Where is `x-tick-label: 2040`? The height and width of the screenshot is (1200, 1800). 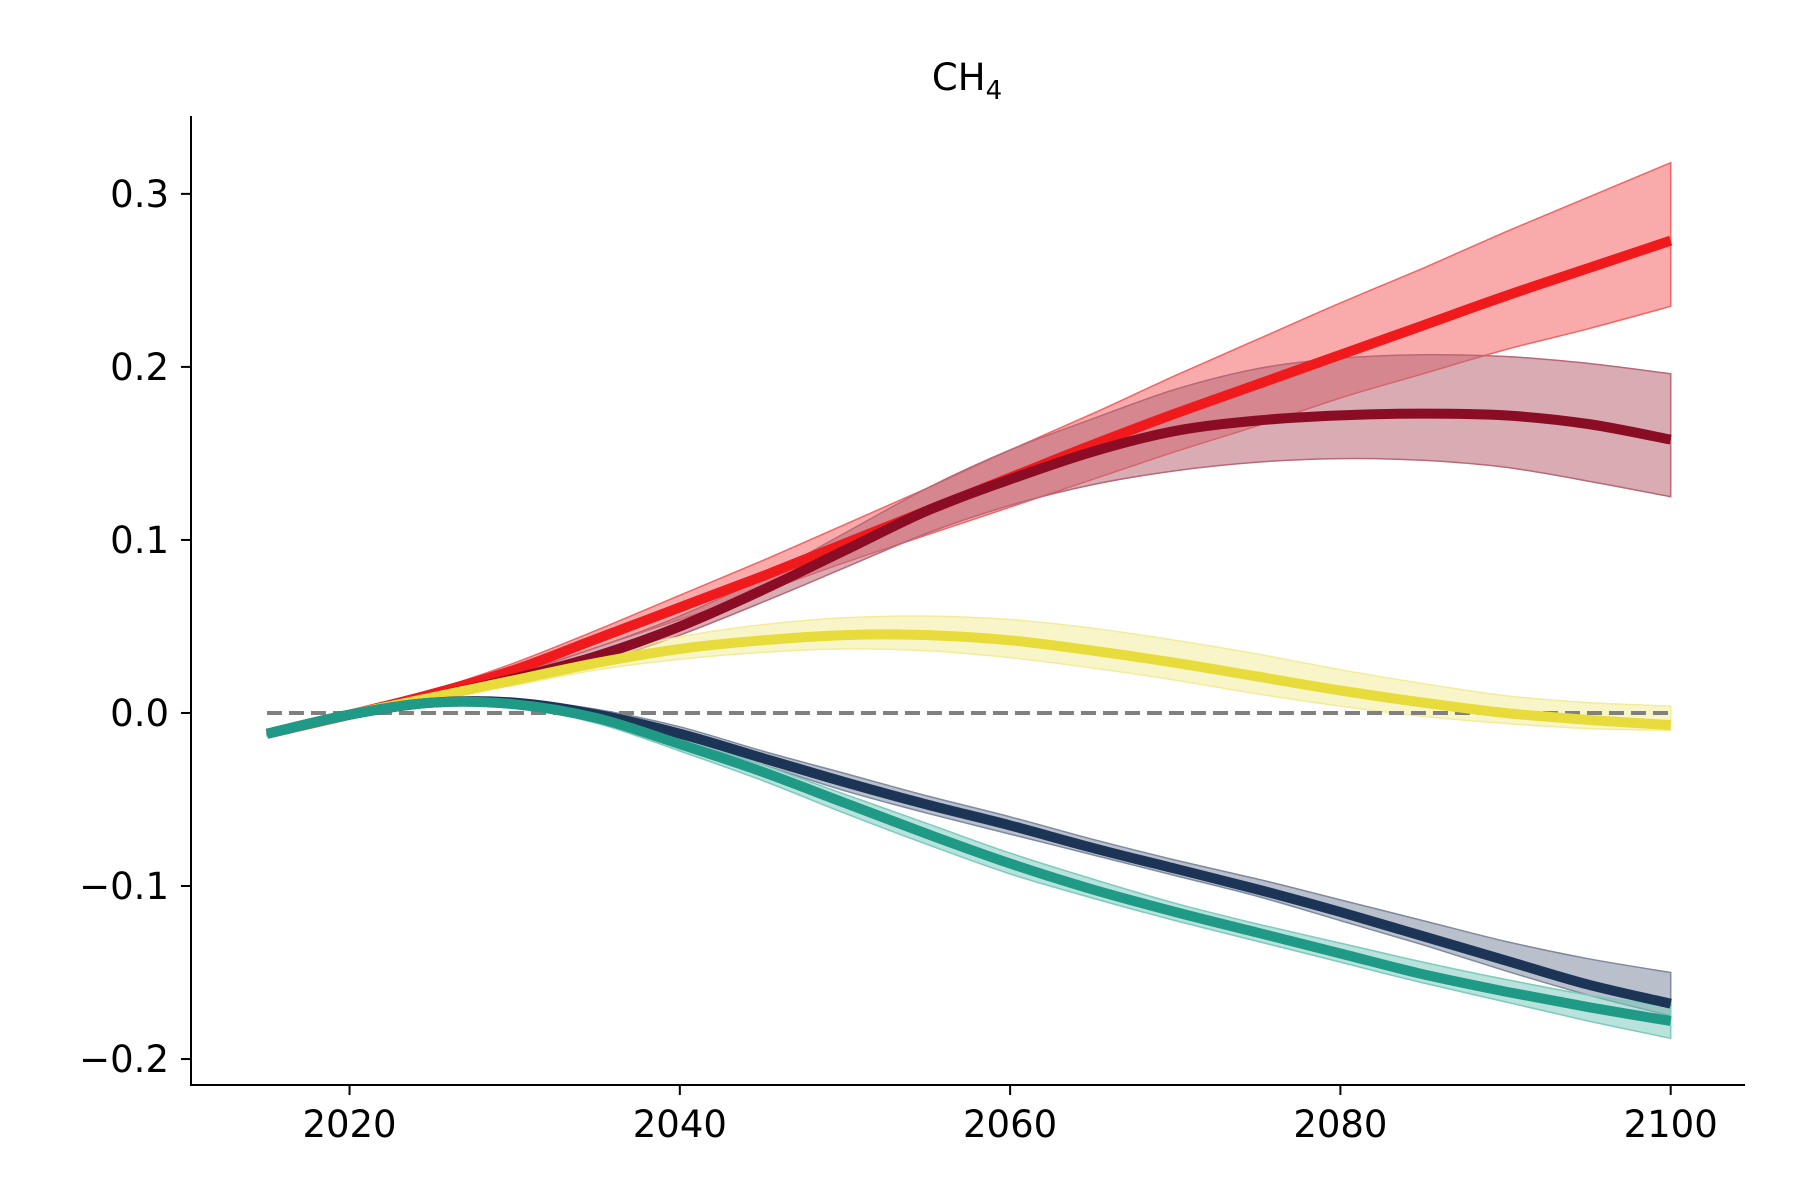
x-tick-label: 2040 is located at coordinates (680, 1124).